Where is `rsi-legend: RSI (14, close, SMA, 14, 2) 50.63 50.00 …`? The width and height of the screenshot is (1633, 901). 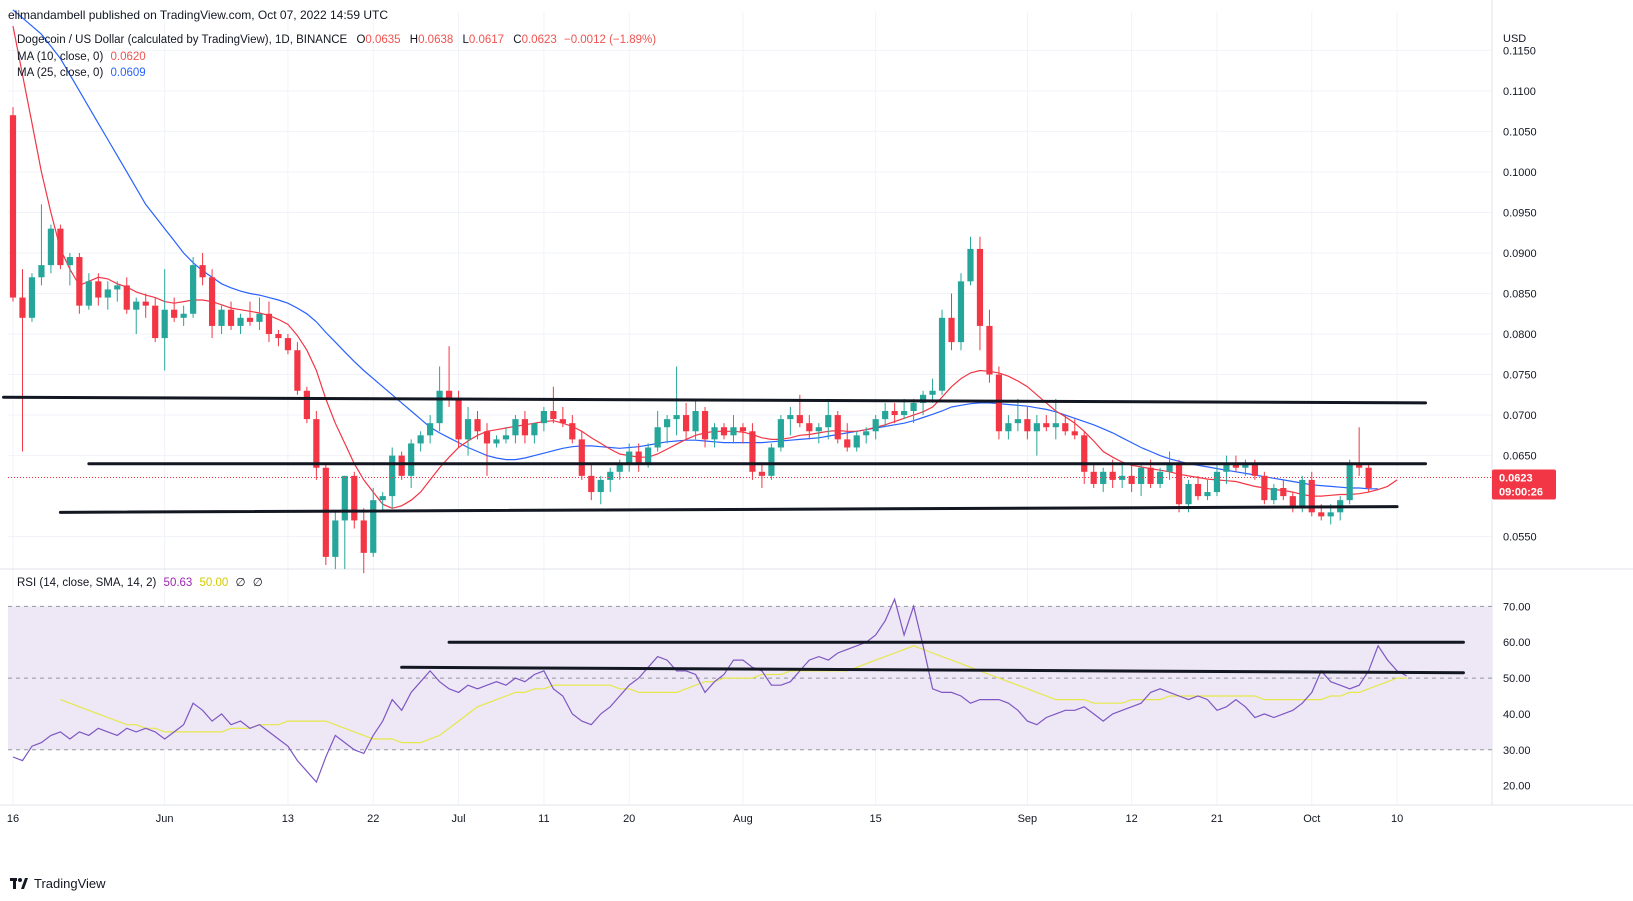 rsi-legend: RSI (14, close, SMA, 14, 2) 50.63 50.00 … is located at coordinates (140, 582).